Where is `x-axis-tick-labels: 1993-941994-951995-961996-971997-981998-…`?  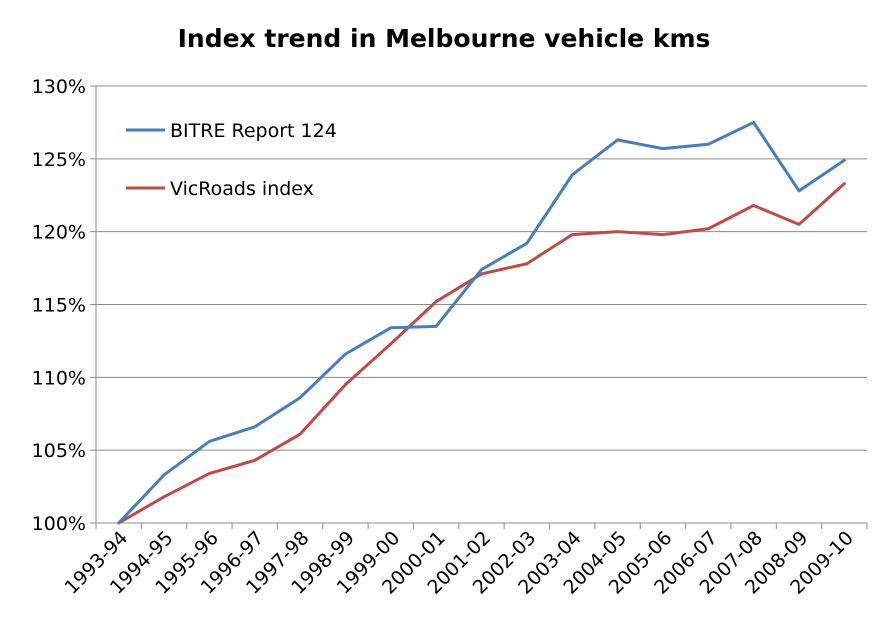 x-axis-tick-labels: 1993-941994-951995-961996-971997-981998-… is located at coordinates (464, 561).